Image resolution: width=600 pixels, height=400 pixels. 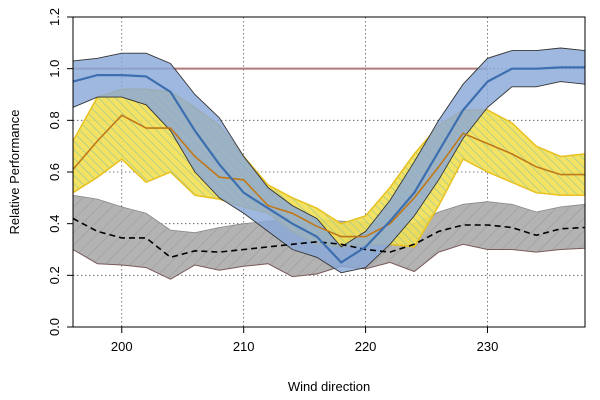 What do you see at coordinates (54, 327) in the screenshot?
I see `y-tick-label: 0.0` at bounding box center [54, 327].